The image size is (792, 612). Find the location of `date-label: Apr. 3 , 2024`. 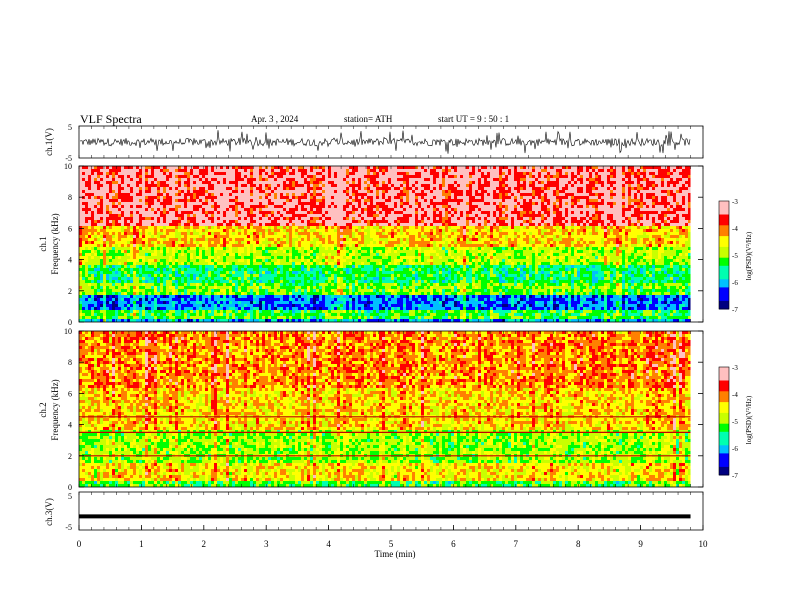

date-label: Apr. 3 , 2024 is located at coordinates (275, 119).